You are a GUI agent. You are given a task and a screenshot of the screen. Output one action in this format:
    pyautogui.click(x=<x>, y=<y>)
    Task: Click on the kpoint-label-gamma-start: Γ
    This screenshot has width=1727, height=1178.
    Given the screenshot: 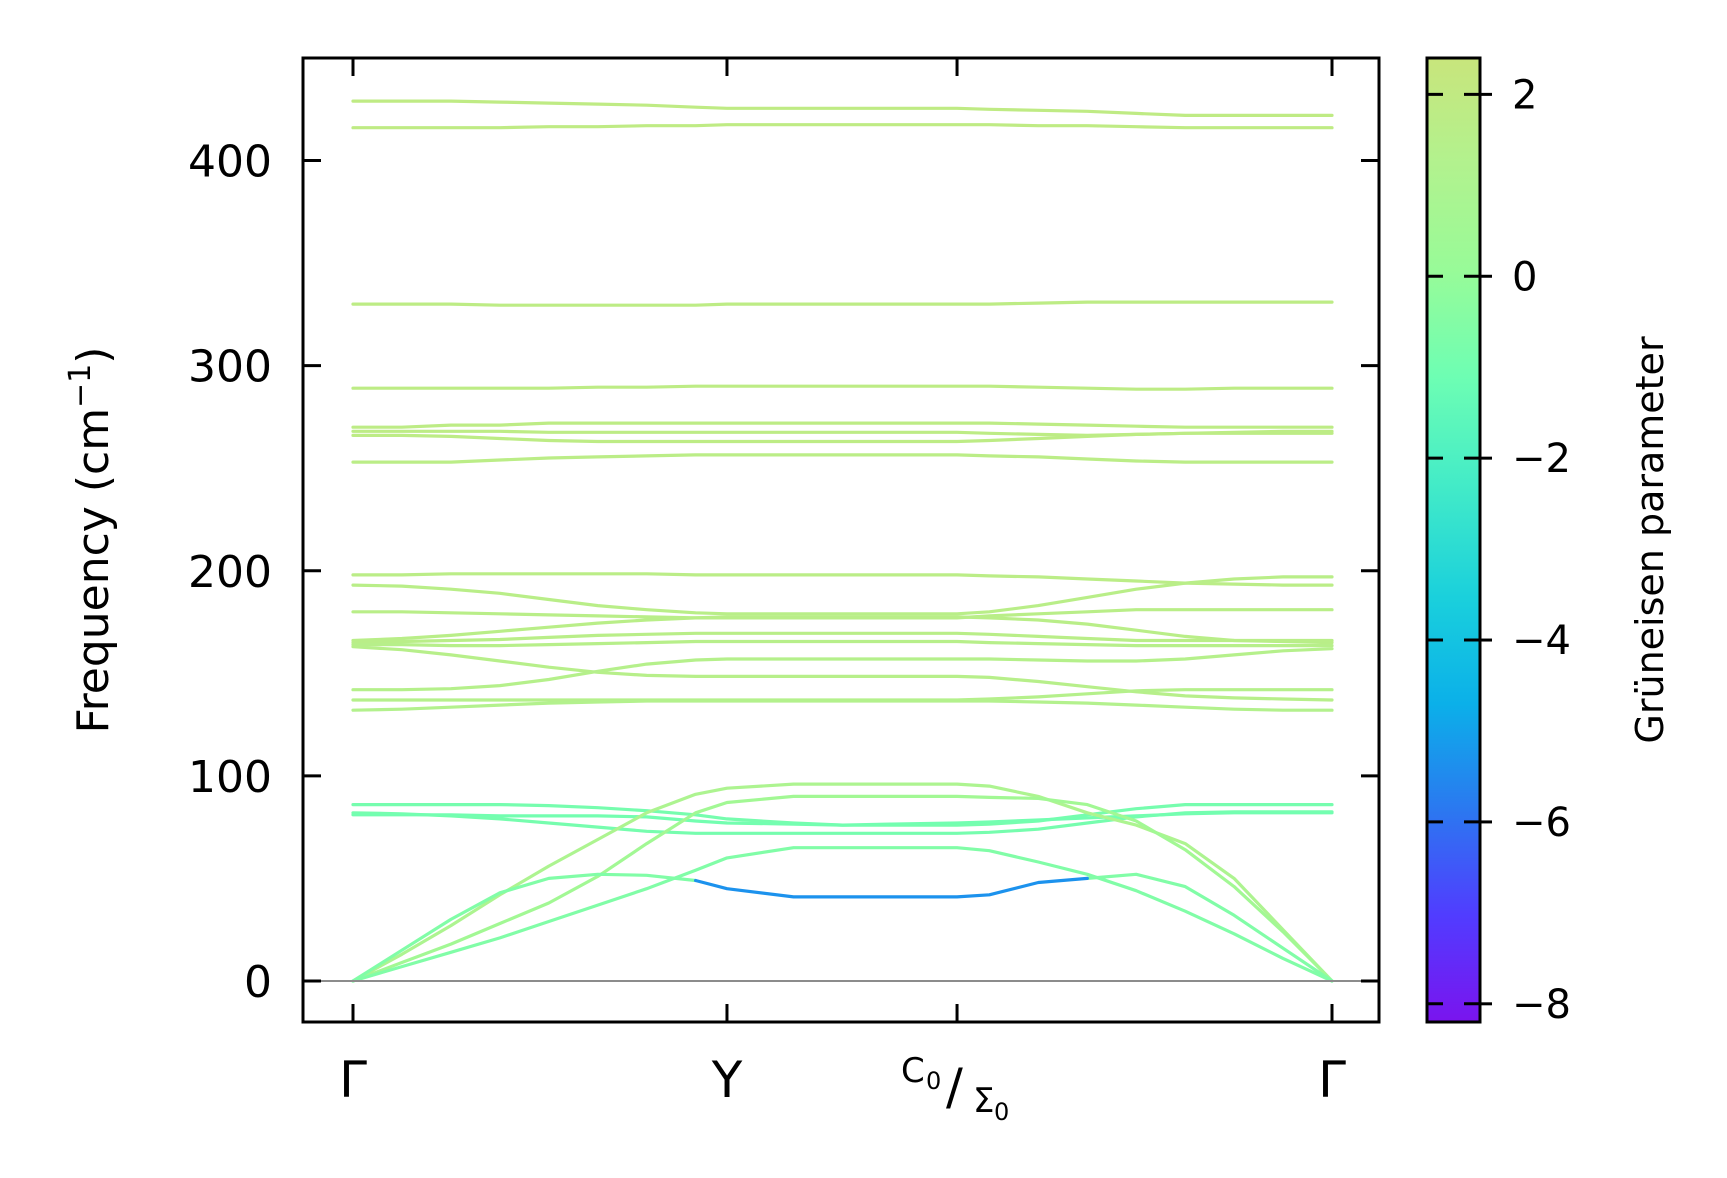 What is the action you would take?
    pyautogui.click(x=353, y=1080)
    